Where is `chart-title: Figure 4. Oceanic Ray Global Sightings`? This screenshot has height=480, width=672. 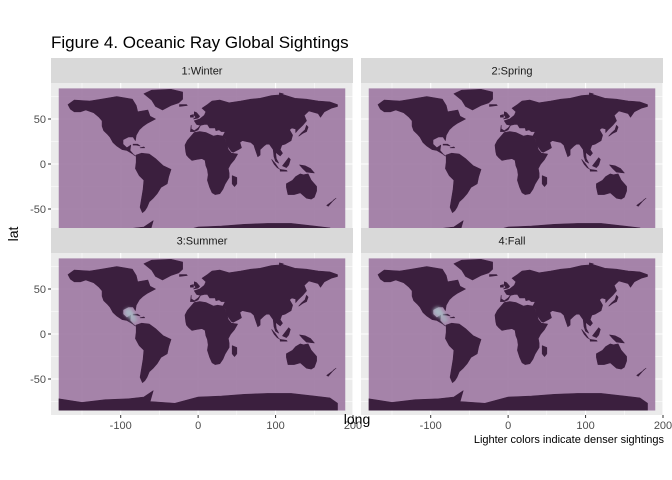
chart-title: Figure 4. Oceanic Ray Global Sightings is located at coordinates (200, 42).